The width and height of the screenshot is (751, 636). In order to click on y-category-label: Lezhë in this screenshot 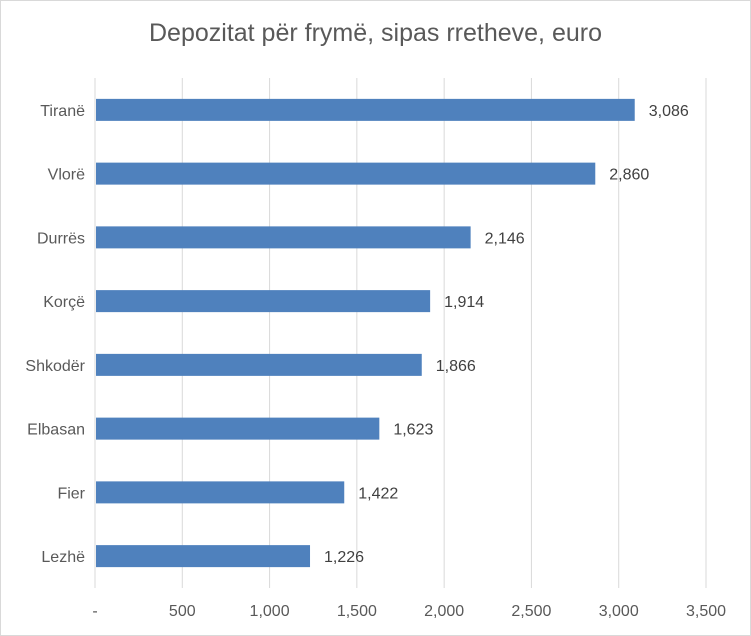, I will do `click(63, 557)`.